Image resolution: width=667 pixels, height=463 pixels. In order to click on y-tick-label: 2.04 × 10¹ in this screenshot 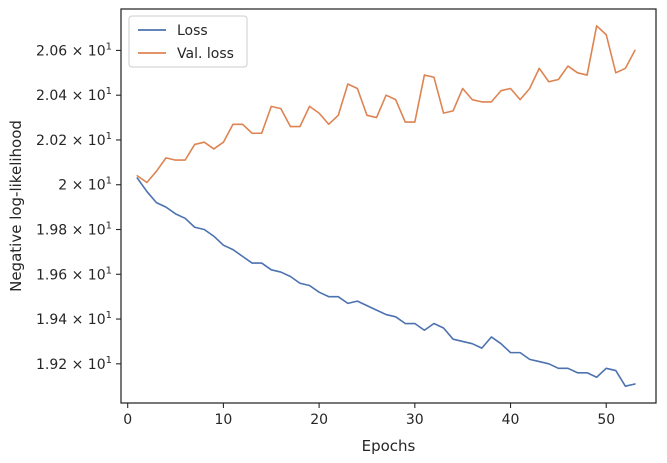, I will do `click(74, 95)`.